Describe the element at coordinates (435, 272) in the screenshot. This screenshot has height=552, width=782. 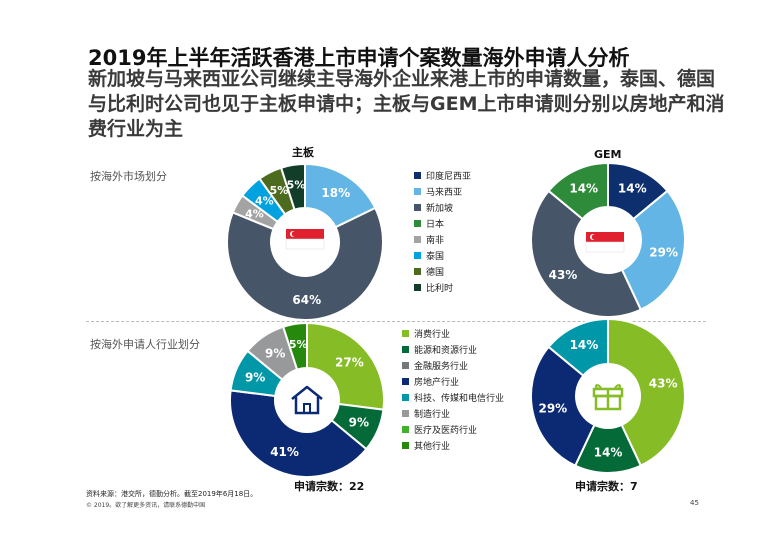
I see `legend-label: 德国` at that location.